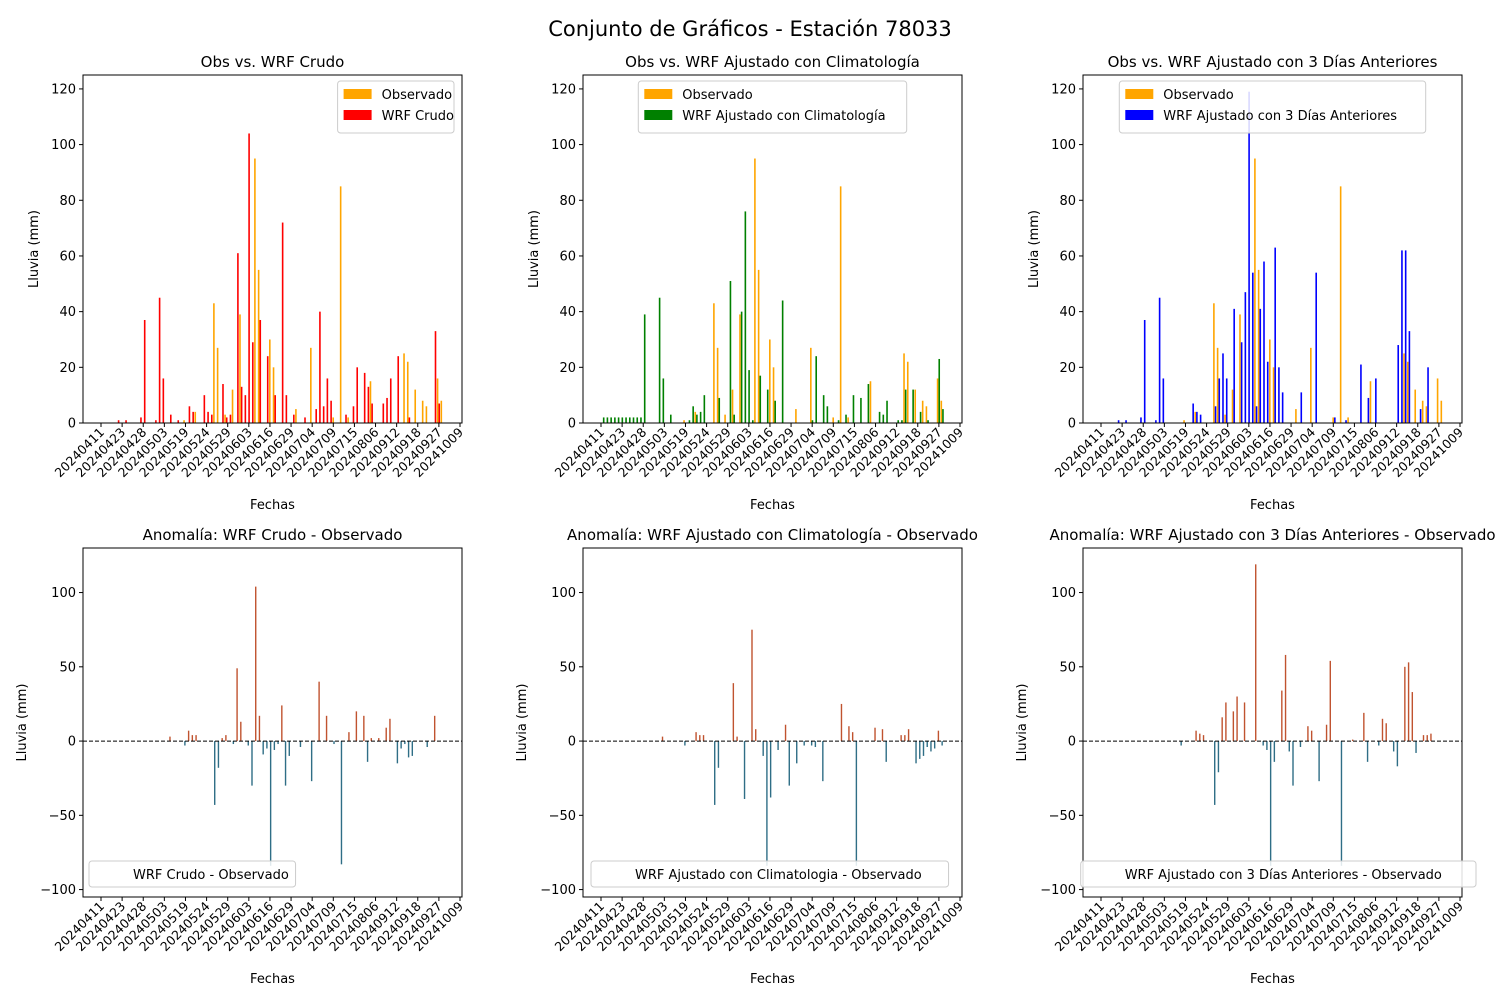  Describe the element at coordinates (1067, 368) in the screenshot. I see `y-tick-label: 20` at that location.